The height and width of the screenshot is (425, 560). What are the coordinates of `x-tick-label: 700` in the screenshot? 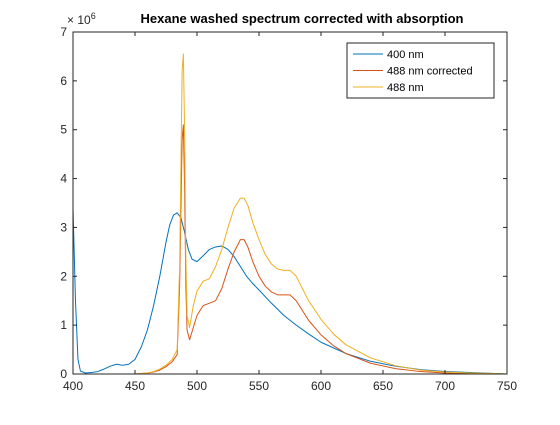 It's located at (445, 386).